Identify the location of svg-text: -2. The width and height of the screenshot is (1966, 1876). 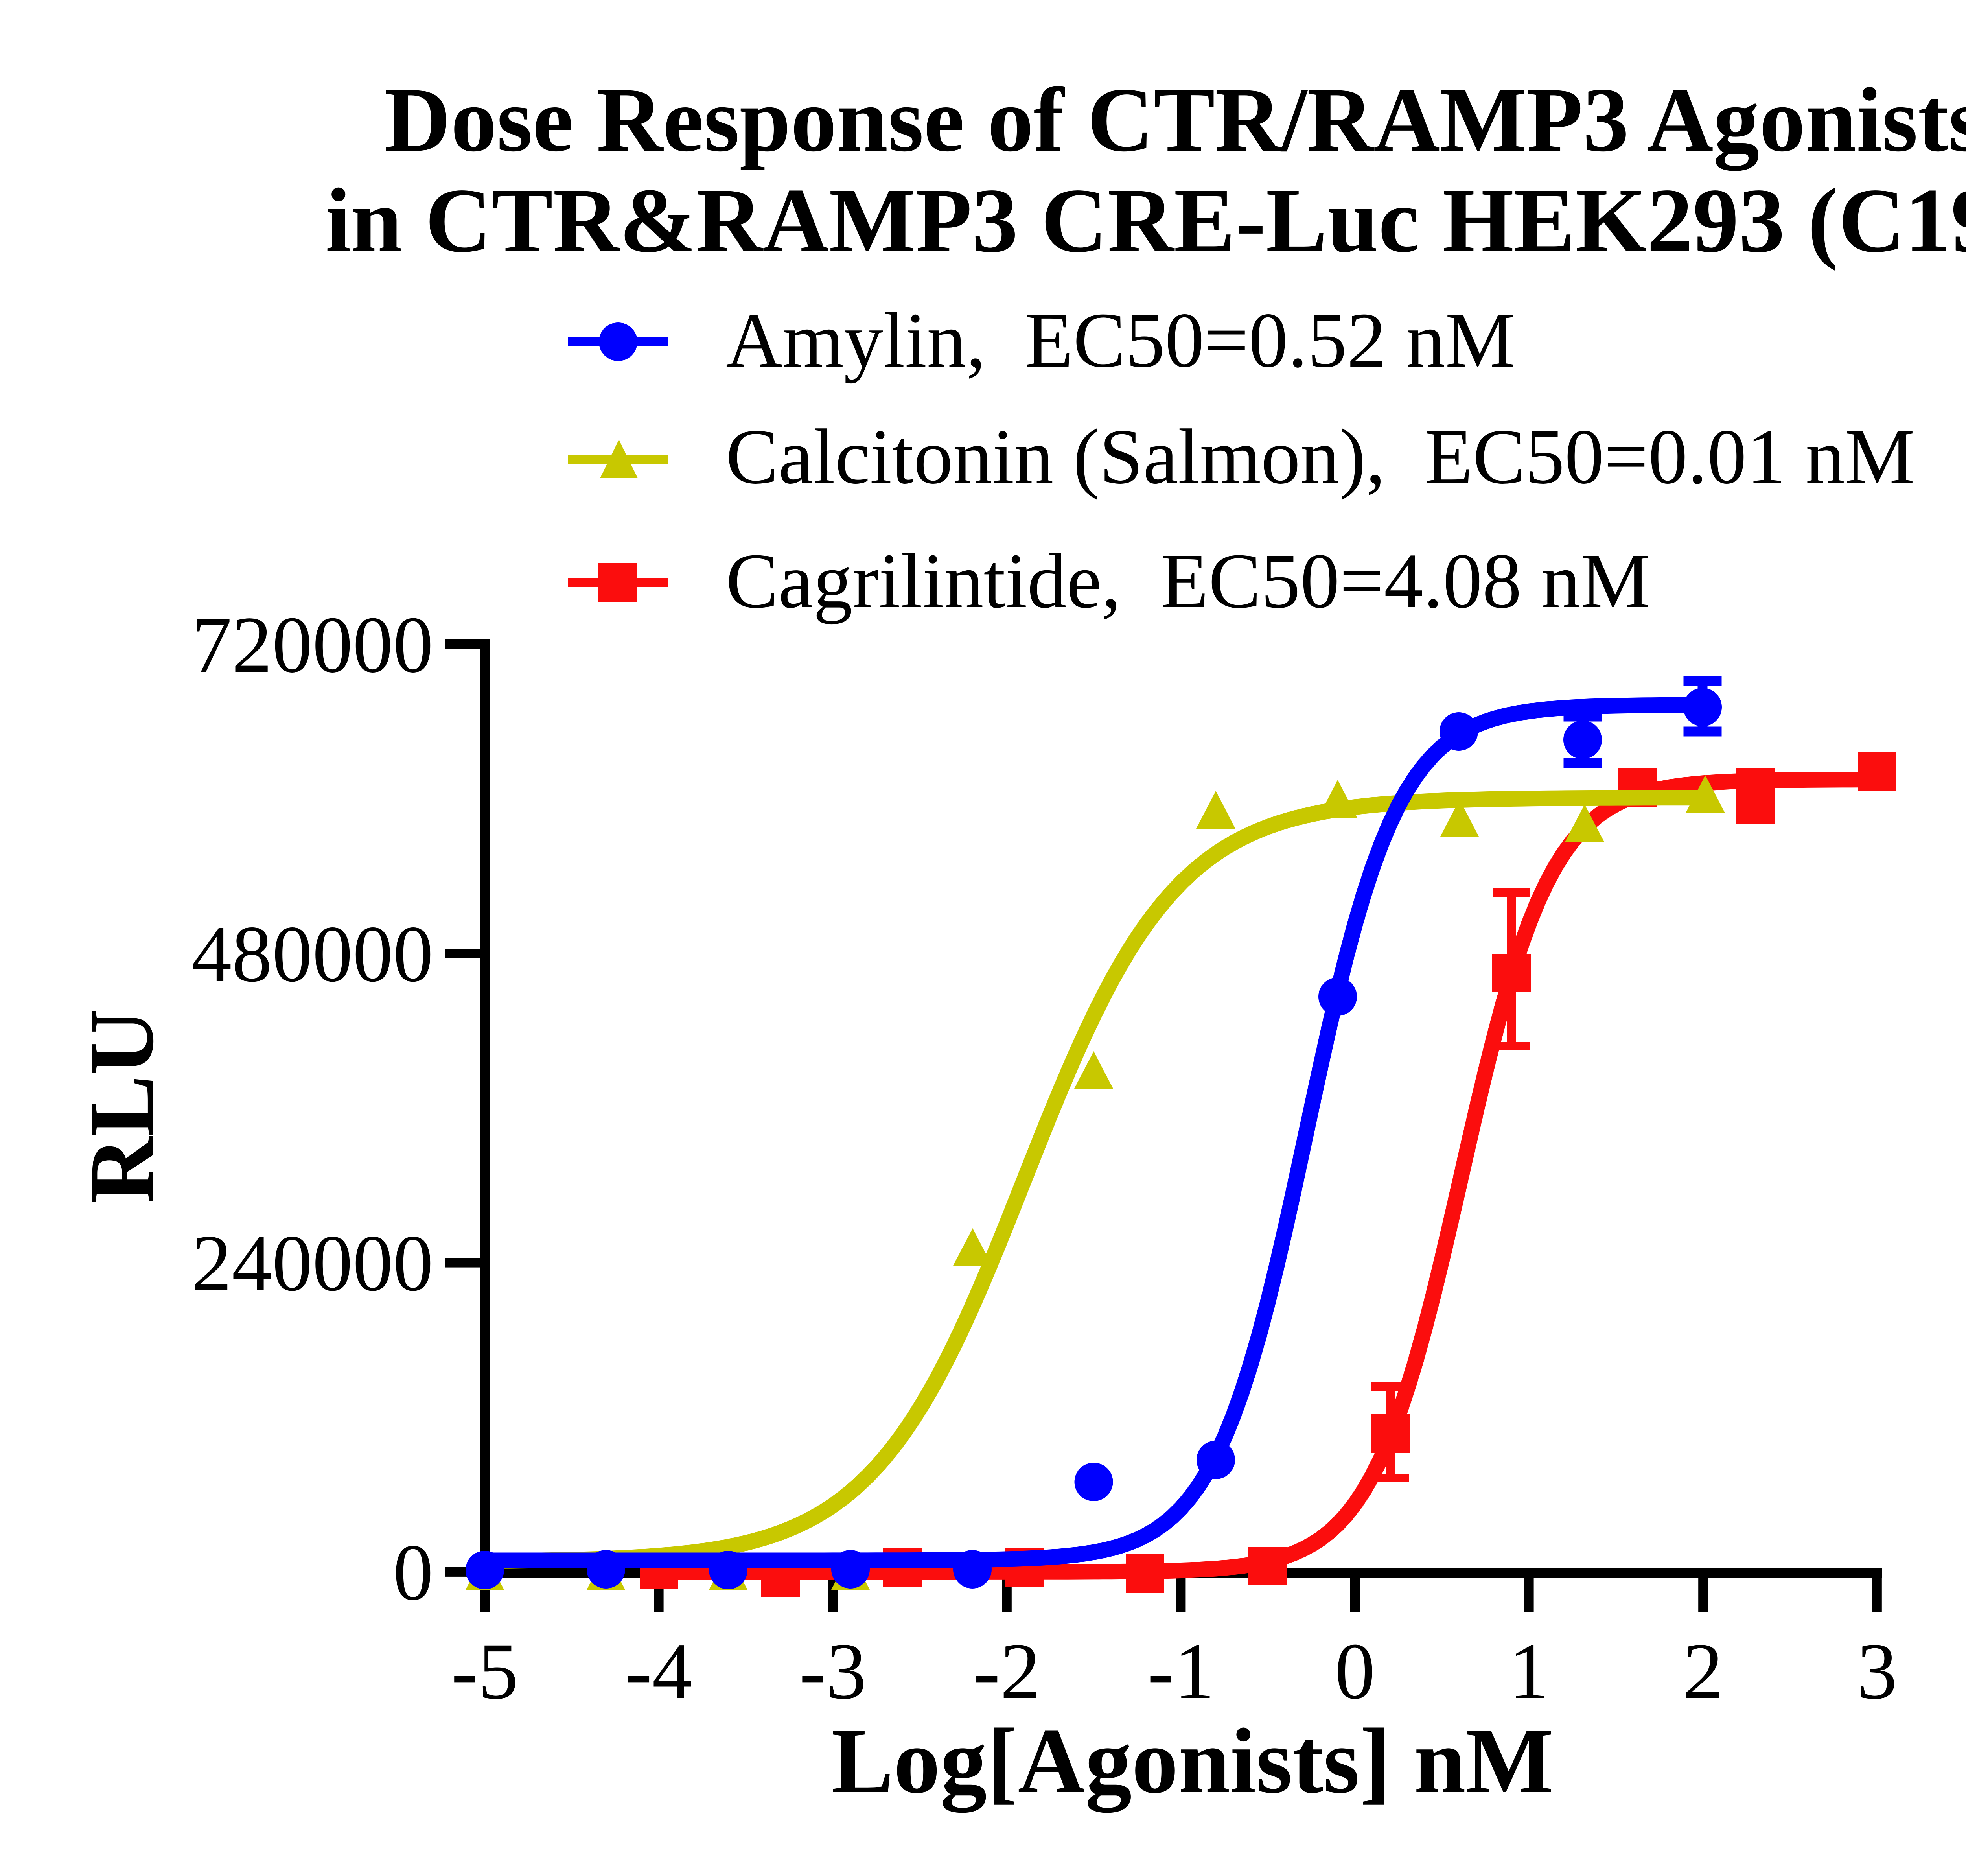
(1007, 1671).